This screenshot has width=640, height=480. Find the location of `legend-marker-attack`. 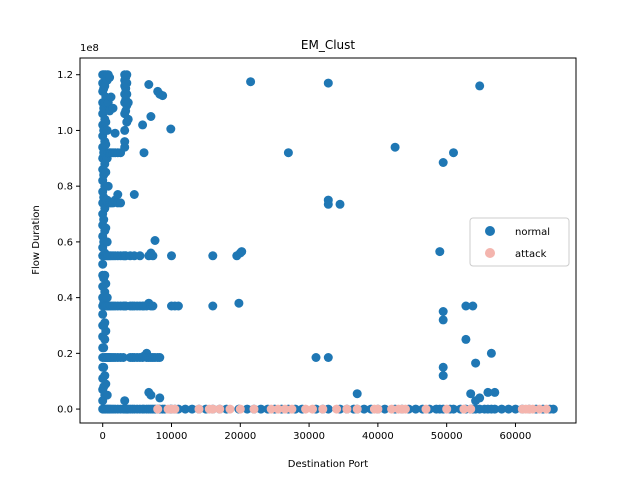

legend-marker-attack is located at coordinates (490, 253).